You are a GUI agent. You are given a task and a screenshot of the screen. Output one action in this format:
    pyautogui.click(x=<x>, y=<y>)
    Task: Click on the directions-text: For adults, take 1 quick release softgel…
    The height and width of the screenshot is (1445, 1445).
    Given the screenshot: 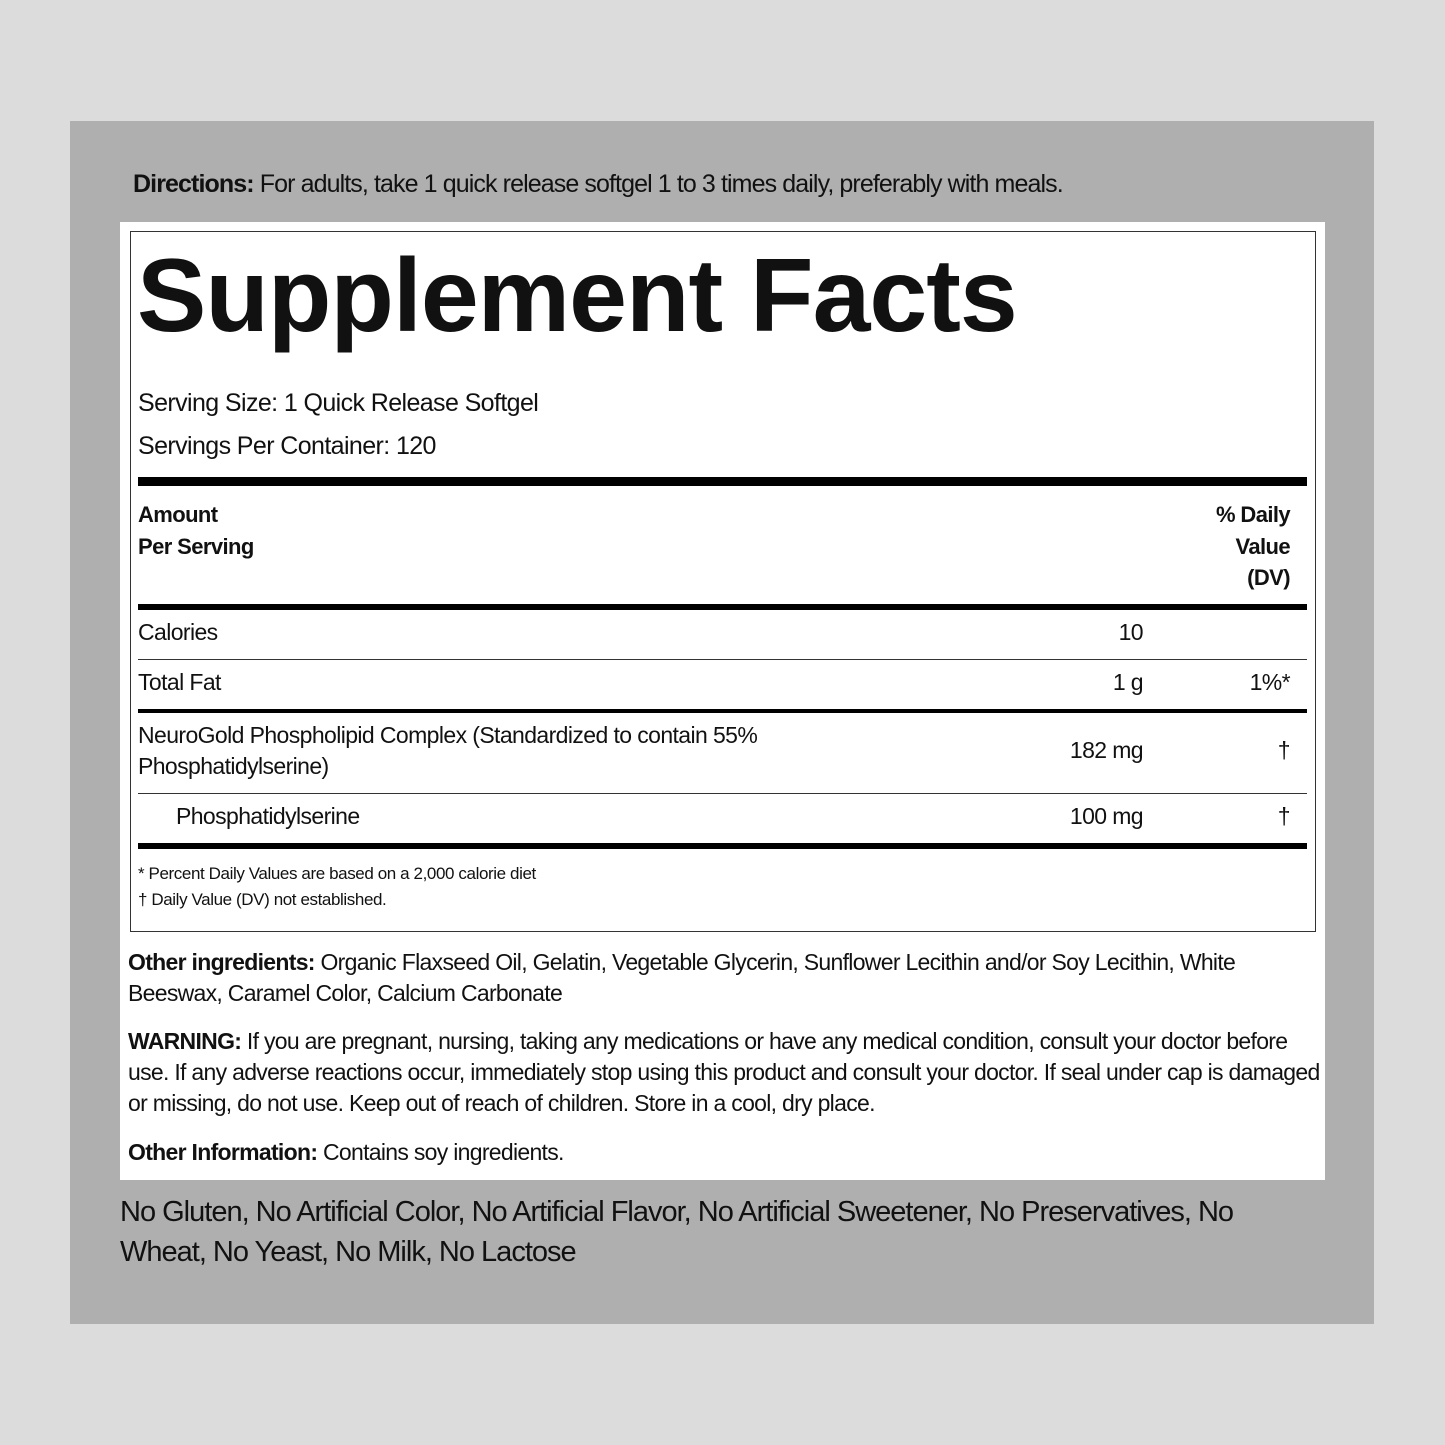 What is the action you would take?
    pyautogui.click(x=661, y=184)
    